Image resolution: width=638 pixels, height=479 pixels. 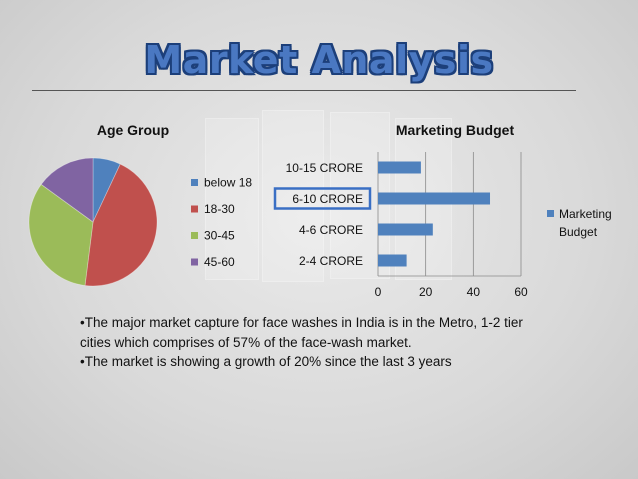 I want to click on pie-legend-label: below 18, so click(x=228, y=183).